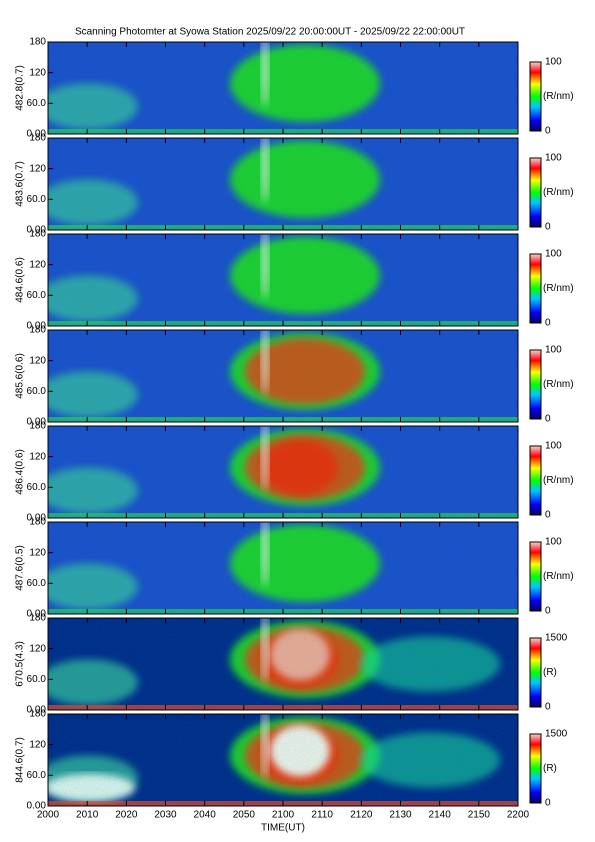  What do you see at coordinates (20, 88) in the screenshot?
I see `y-axis-label: 482.8(0.7)` at bounding box center [20, 88].